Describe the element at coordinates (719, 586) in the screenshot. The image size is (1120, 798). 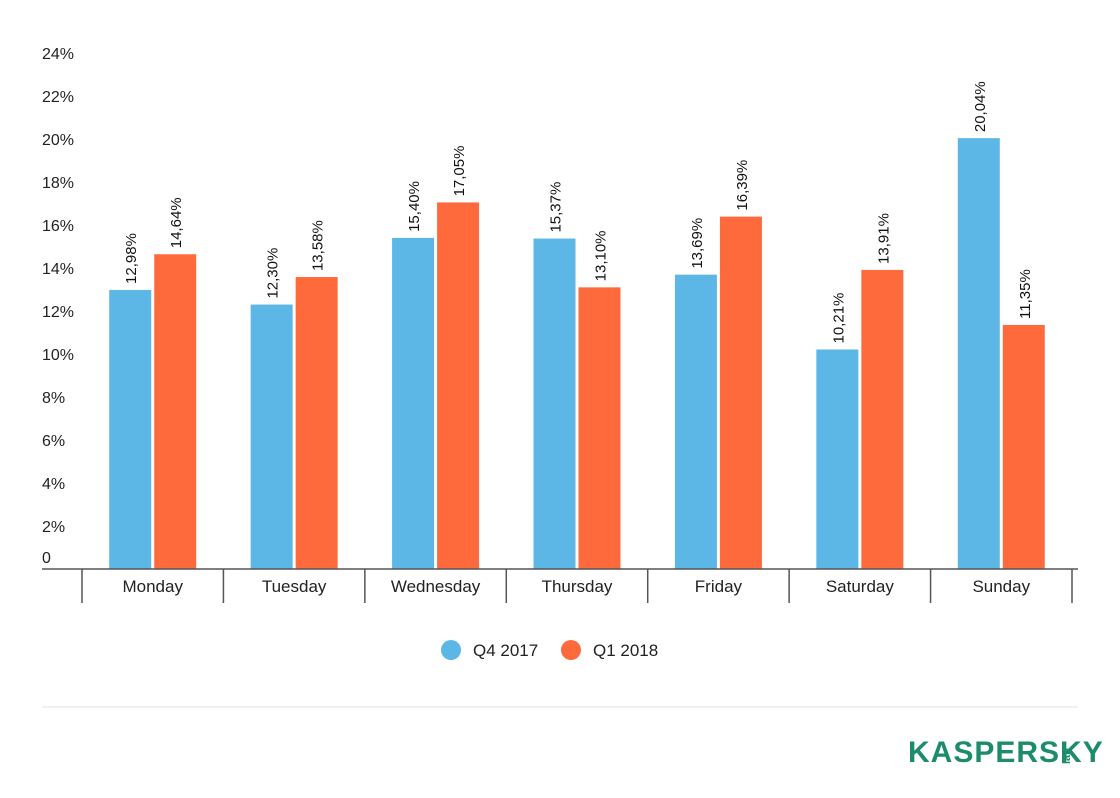
I see `x-category-label: Friday` at that location.